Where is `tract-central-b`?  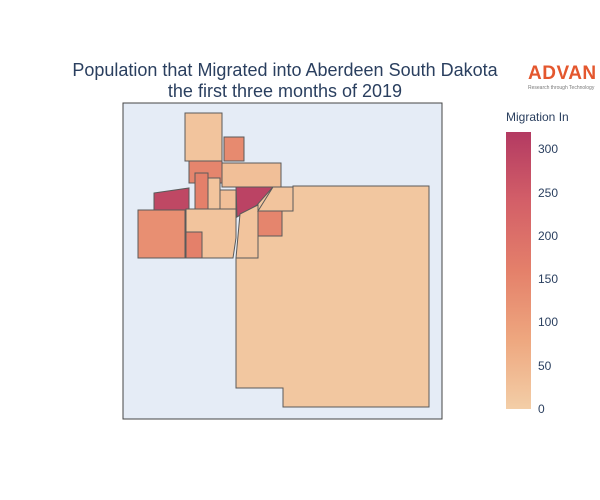 tract-central-b is located at coordinates (251, 175).